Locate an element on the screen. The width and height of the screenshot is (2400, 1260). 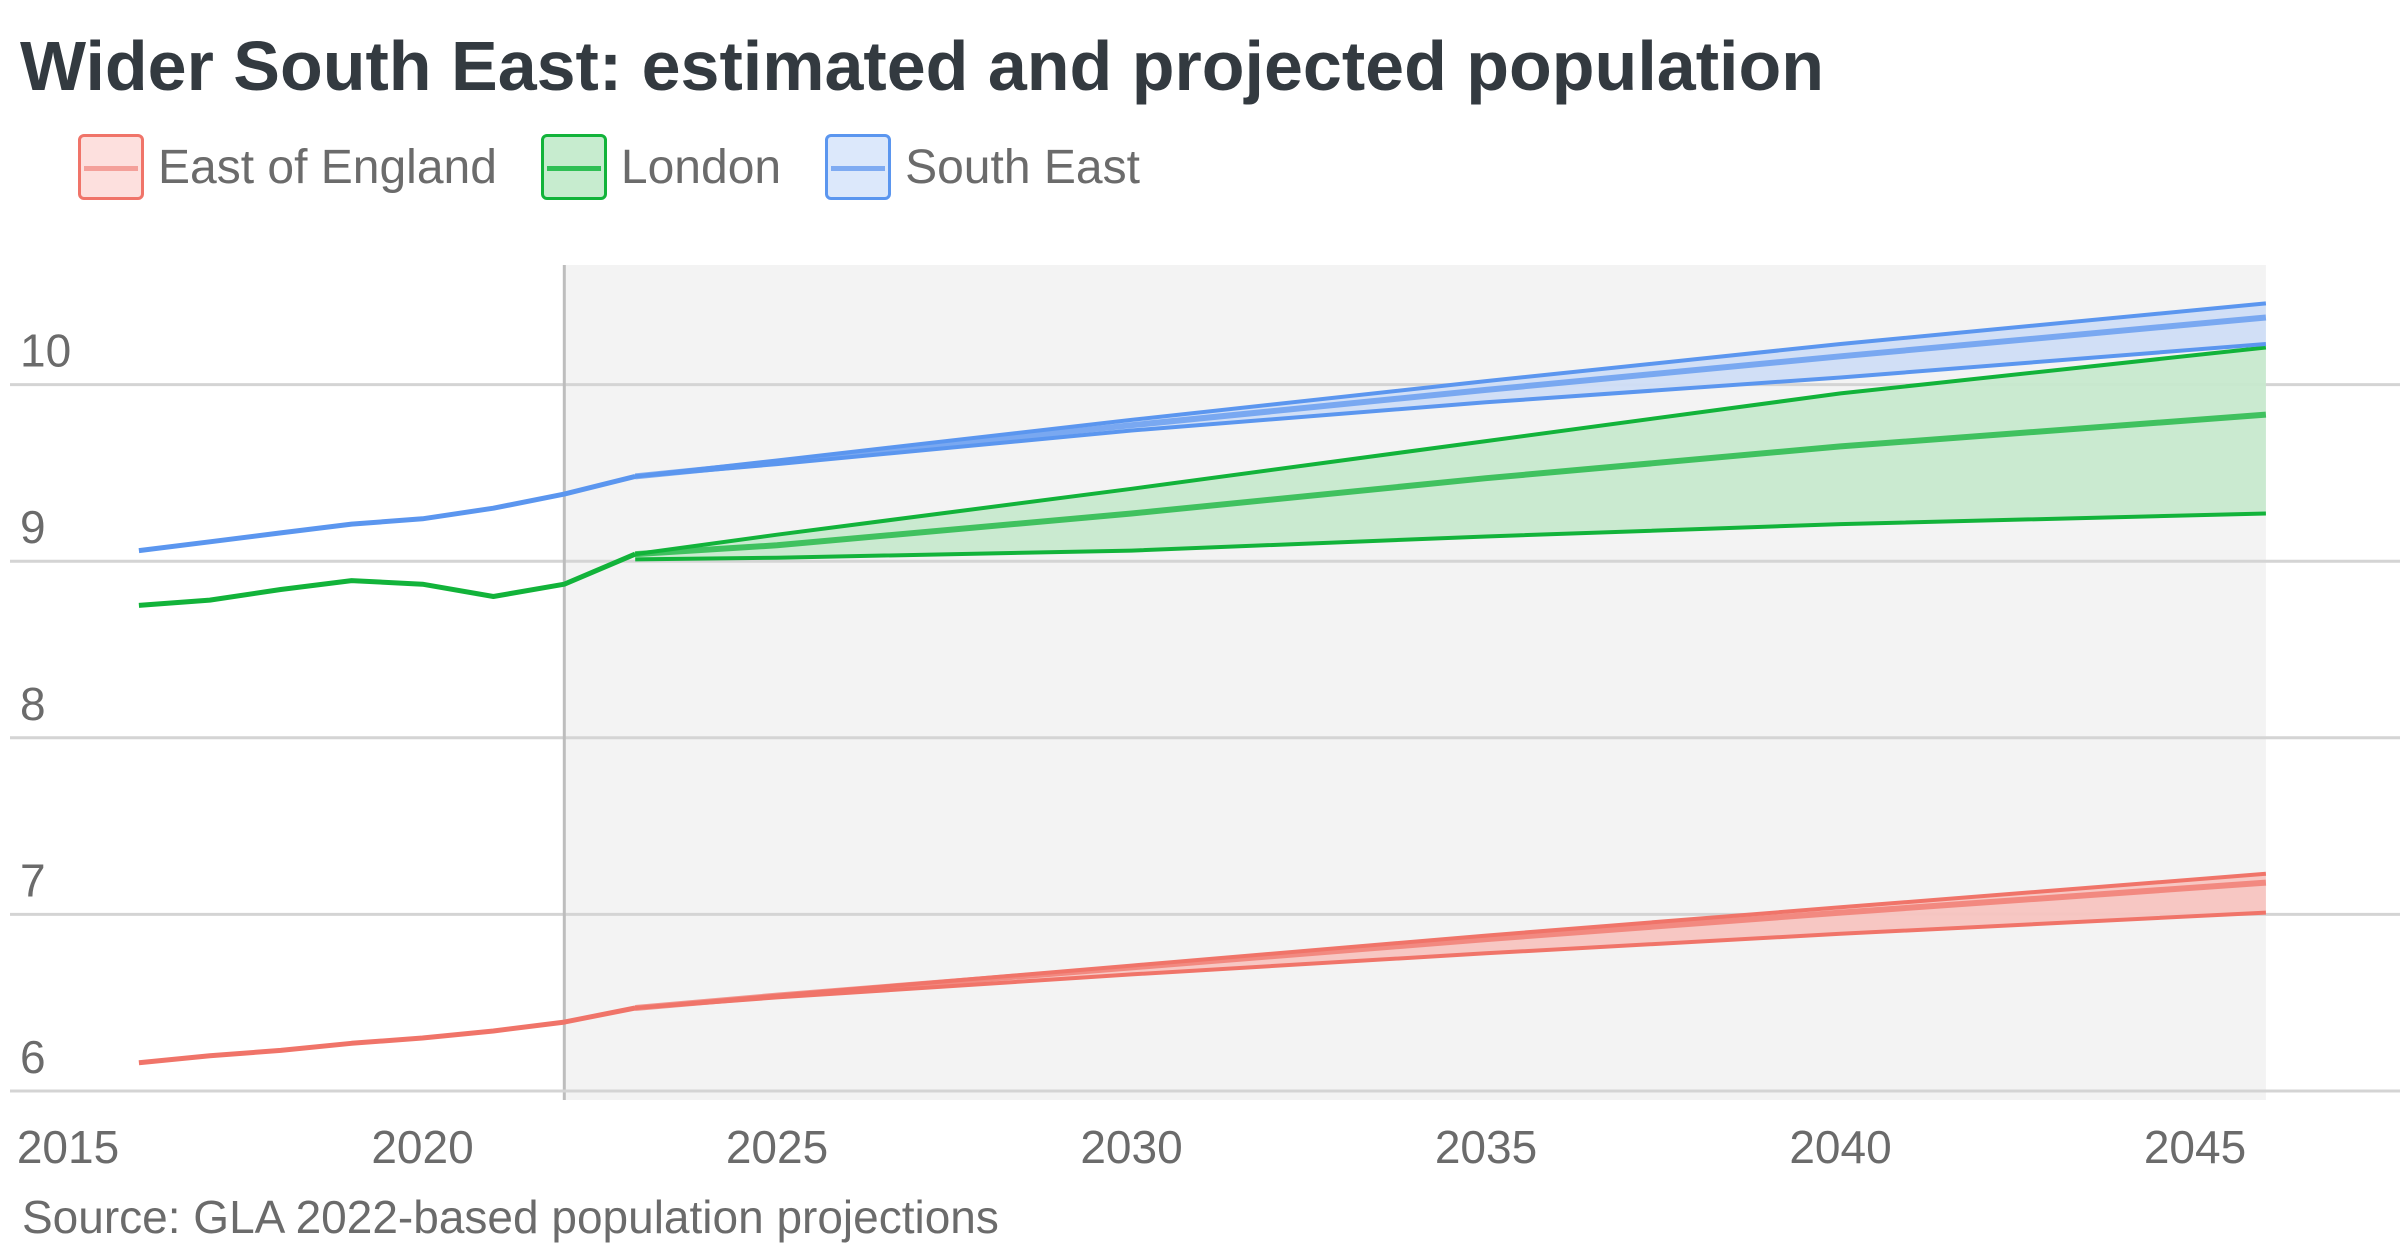
legend-label: London is located at coordinates (701, 167).